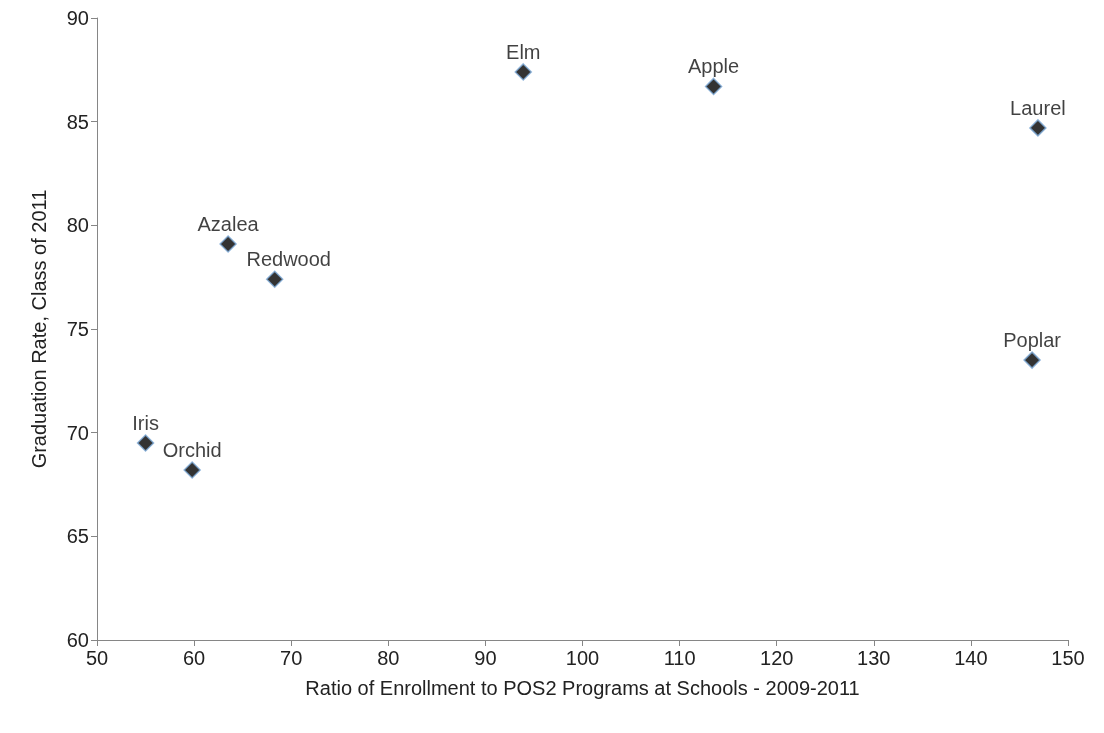 The width and height of the screenshot is (1104, 733). Describe the element at coordinates (388, 658) in the screenshot. I see `x-tick-label: 80` at that location.